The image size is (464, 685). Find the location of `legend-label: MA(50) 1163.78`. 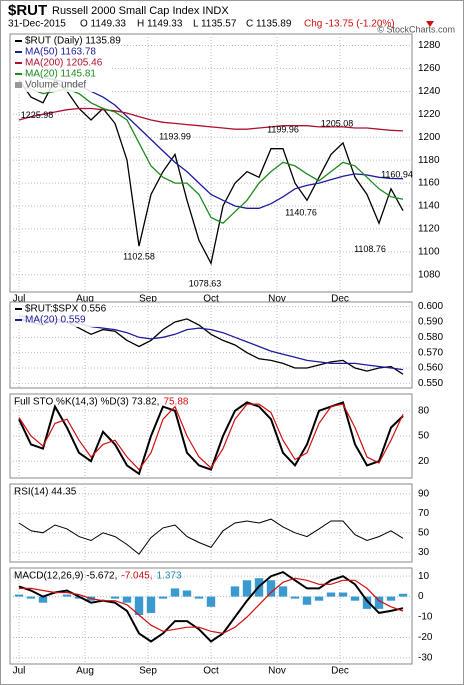

legend-label: MA(50) 1163.78 is located at coordinates (60, 52).